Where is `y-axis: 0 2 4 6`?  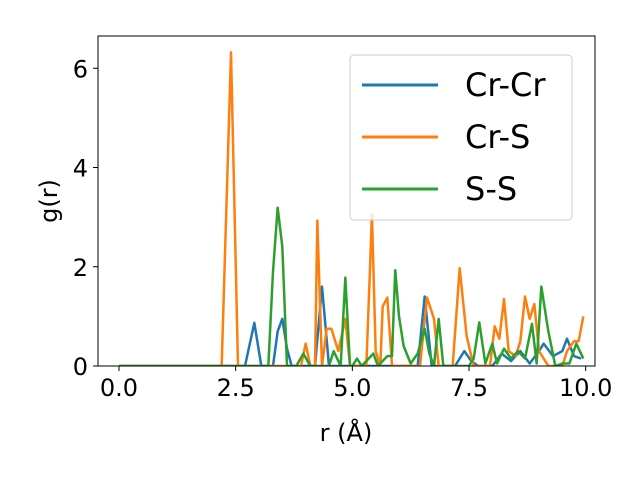 y-axis: 0 2 4 6 is located at coordinates (85, 218).